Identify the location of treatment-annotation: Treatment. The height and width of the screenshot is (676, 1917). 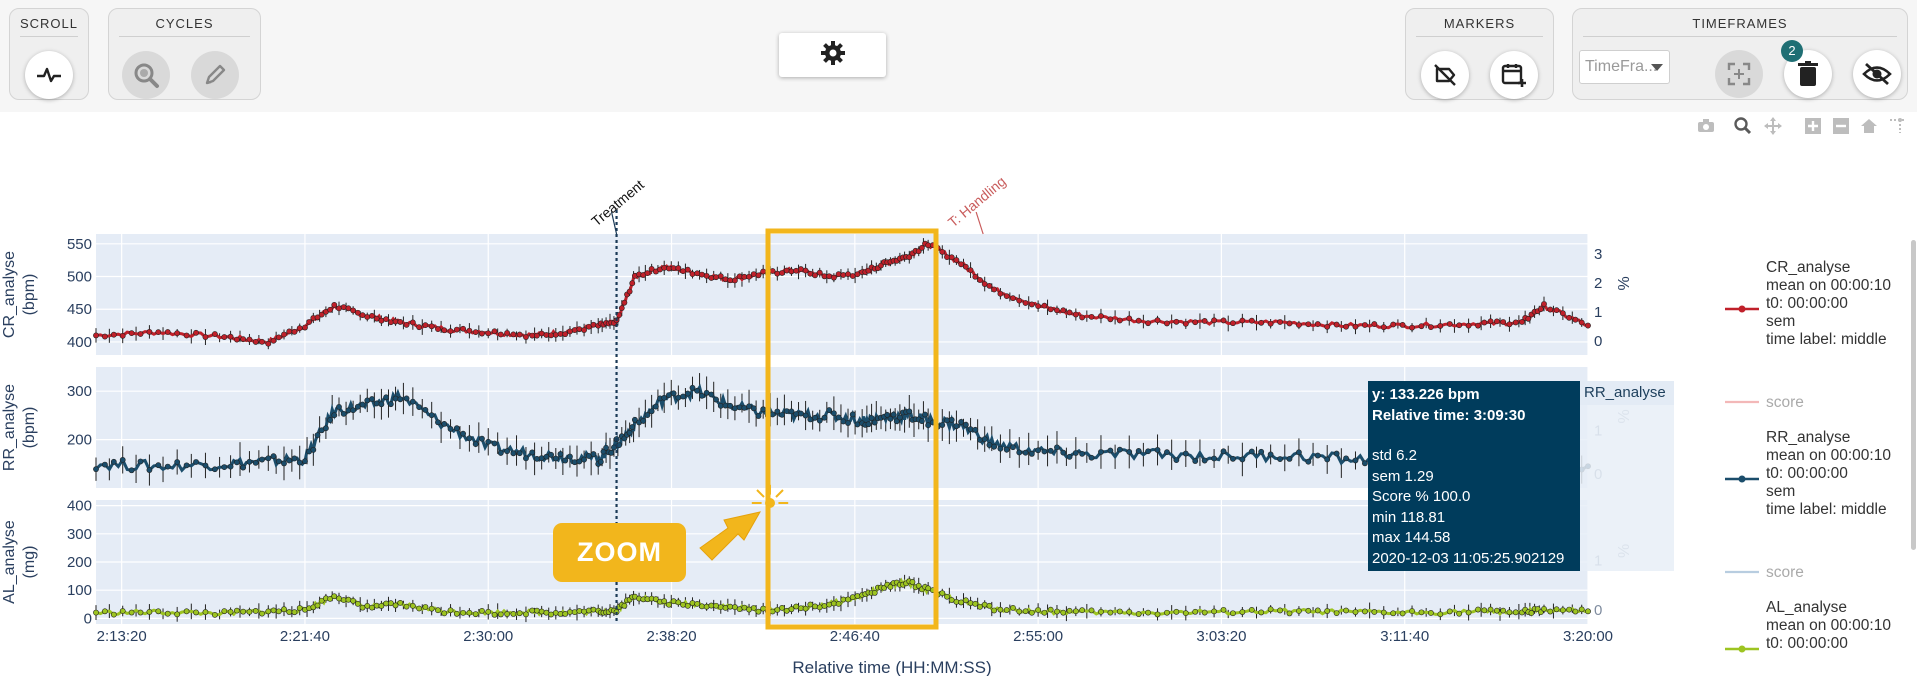
(617, 202).